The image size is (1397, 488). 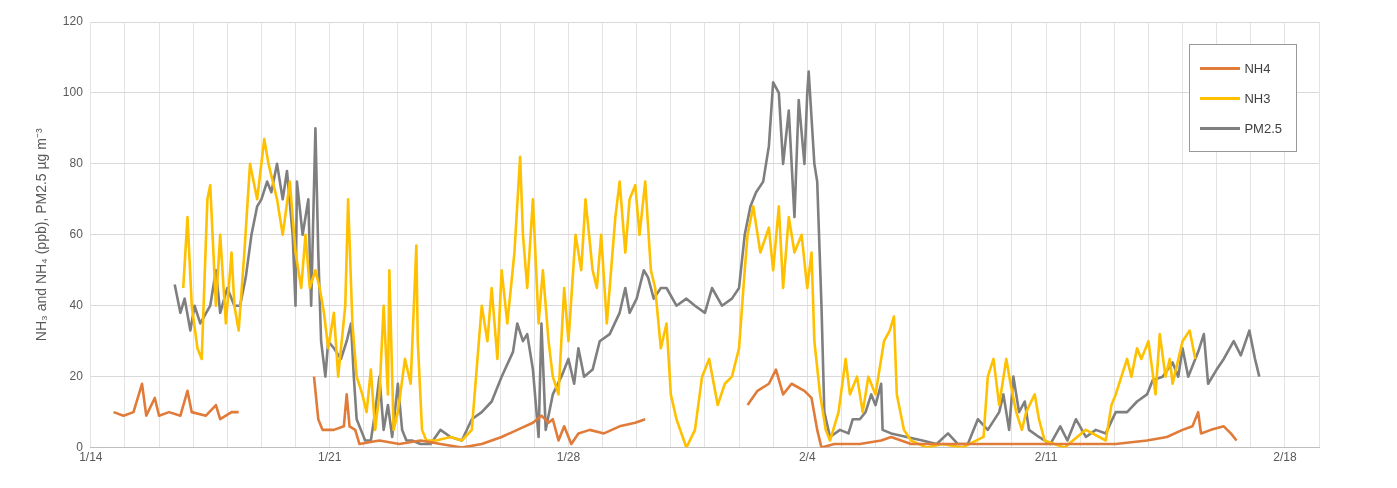 What do you see at coordinates (568, 457) in the screenshot?
I see `x-tick-label: 1/28` at bounding box center [568, 457].